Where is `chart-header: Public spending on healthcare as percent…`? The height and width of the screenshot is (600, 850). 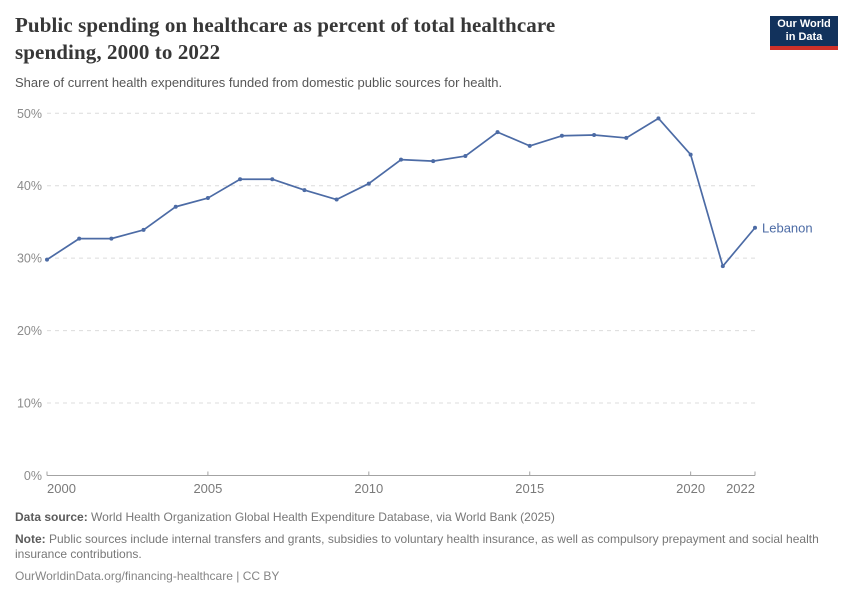
chart-header: Public spending on healthcare as percent… is located at coordinates (385, 51).